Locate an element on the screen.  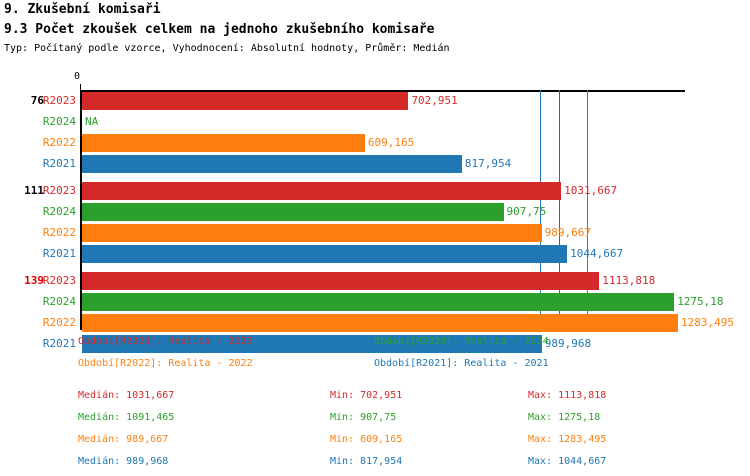
group-label: 111 is located at coordinates (34, 190).